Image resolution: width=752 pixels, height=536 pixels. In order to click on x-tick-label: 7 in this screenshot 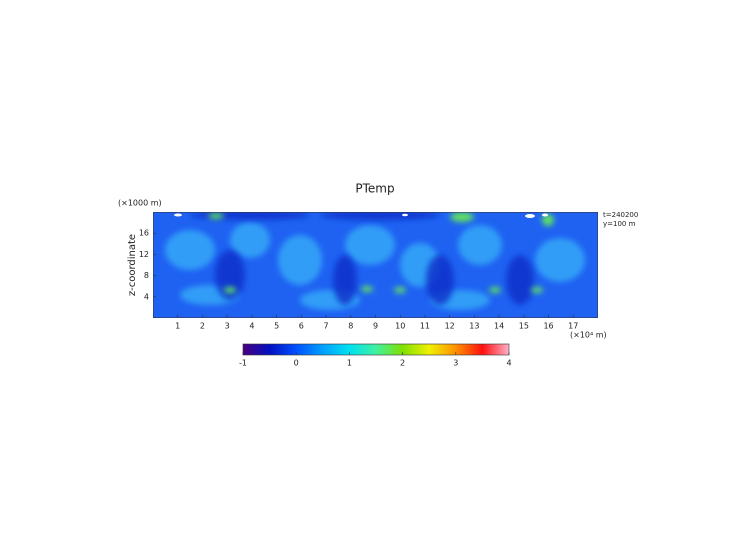, I will do `click(326, 326)`.